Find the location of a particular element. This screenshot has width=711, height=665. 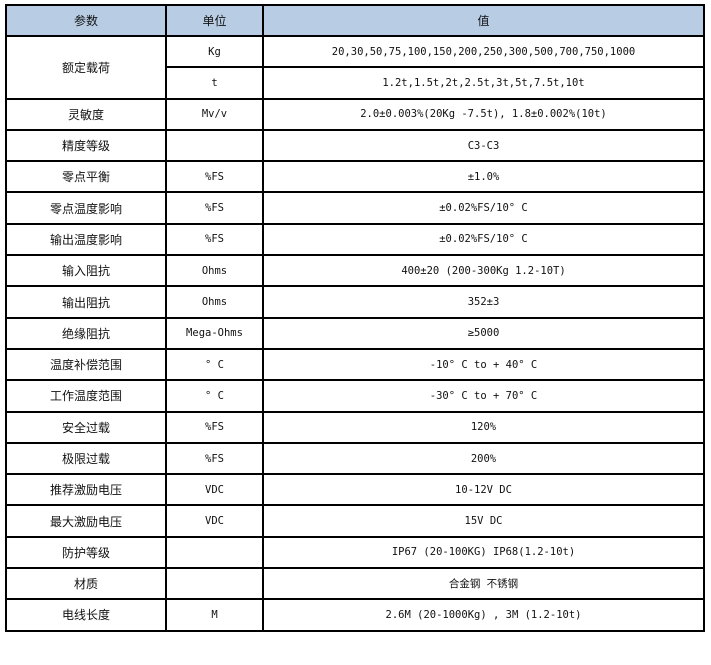

value-cell: 2.0±0.003%(20Kg -7.5t), 1.8±0.002%(10t) is located at coordinates (483, 114).